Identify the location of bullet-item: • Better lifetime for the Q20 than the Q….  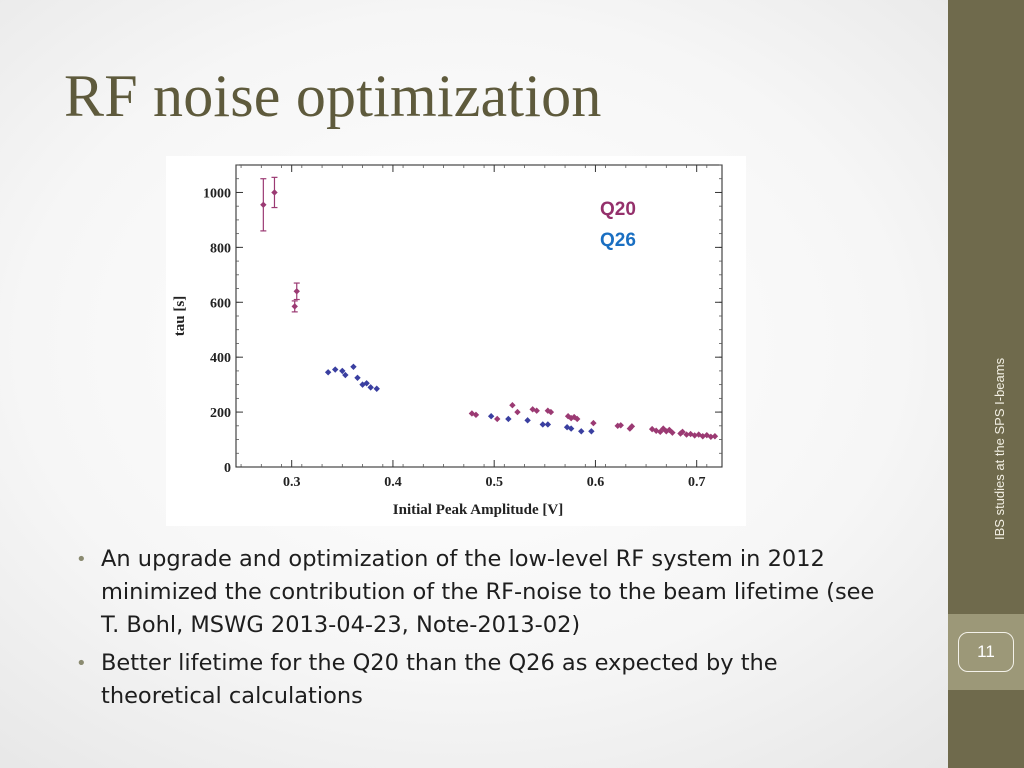
(479, 680).